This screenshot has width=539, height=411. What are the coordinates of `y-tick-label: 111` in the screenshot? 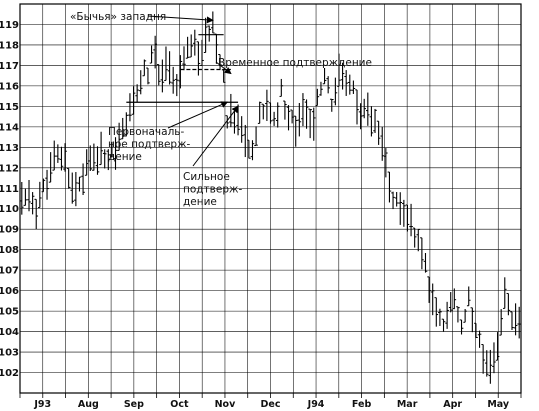 It's located at (9, 189).